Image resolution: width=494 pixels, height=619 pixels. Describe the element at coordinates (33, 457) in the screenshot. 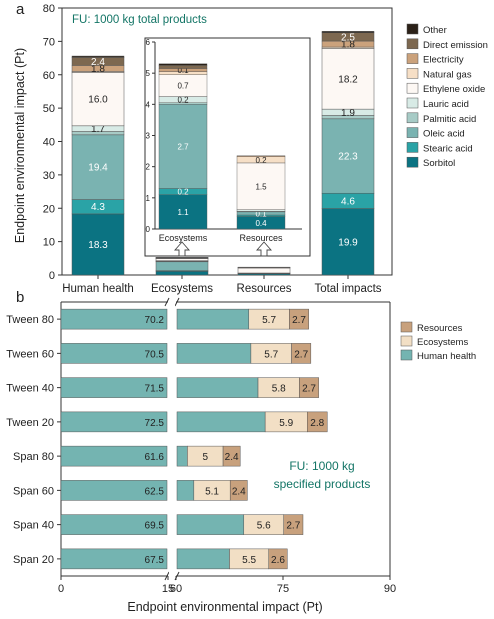

I see `y-category-label: Span 80` at that location.